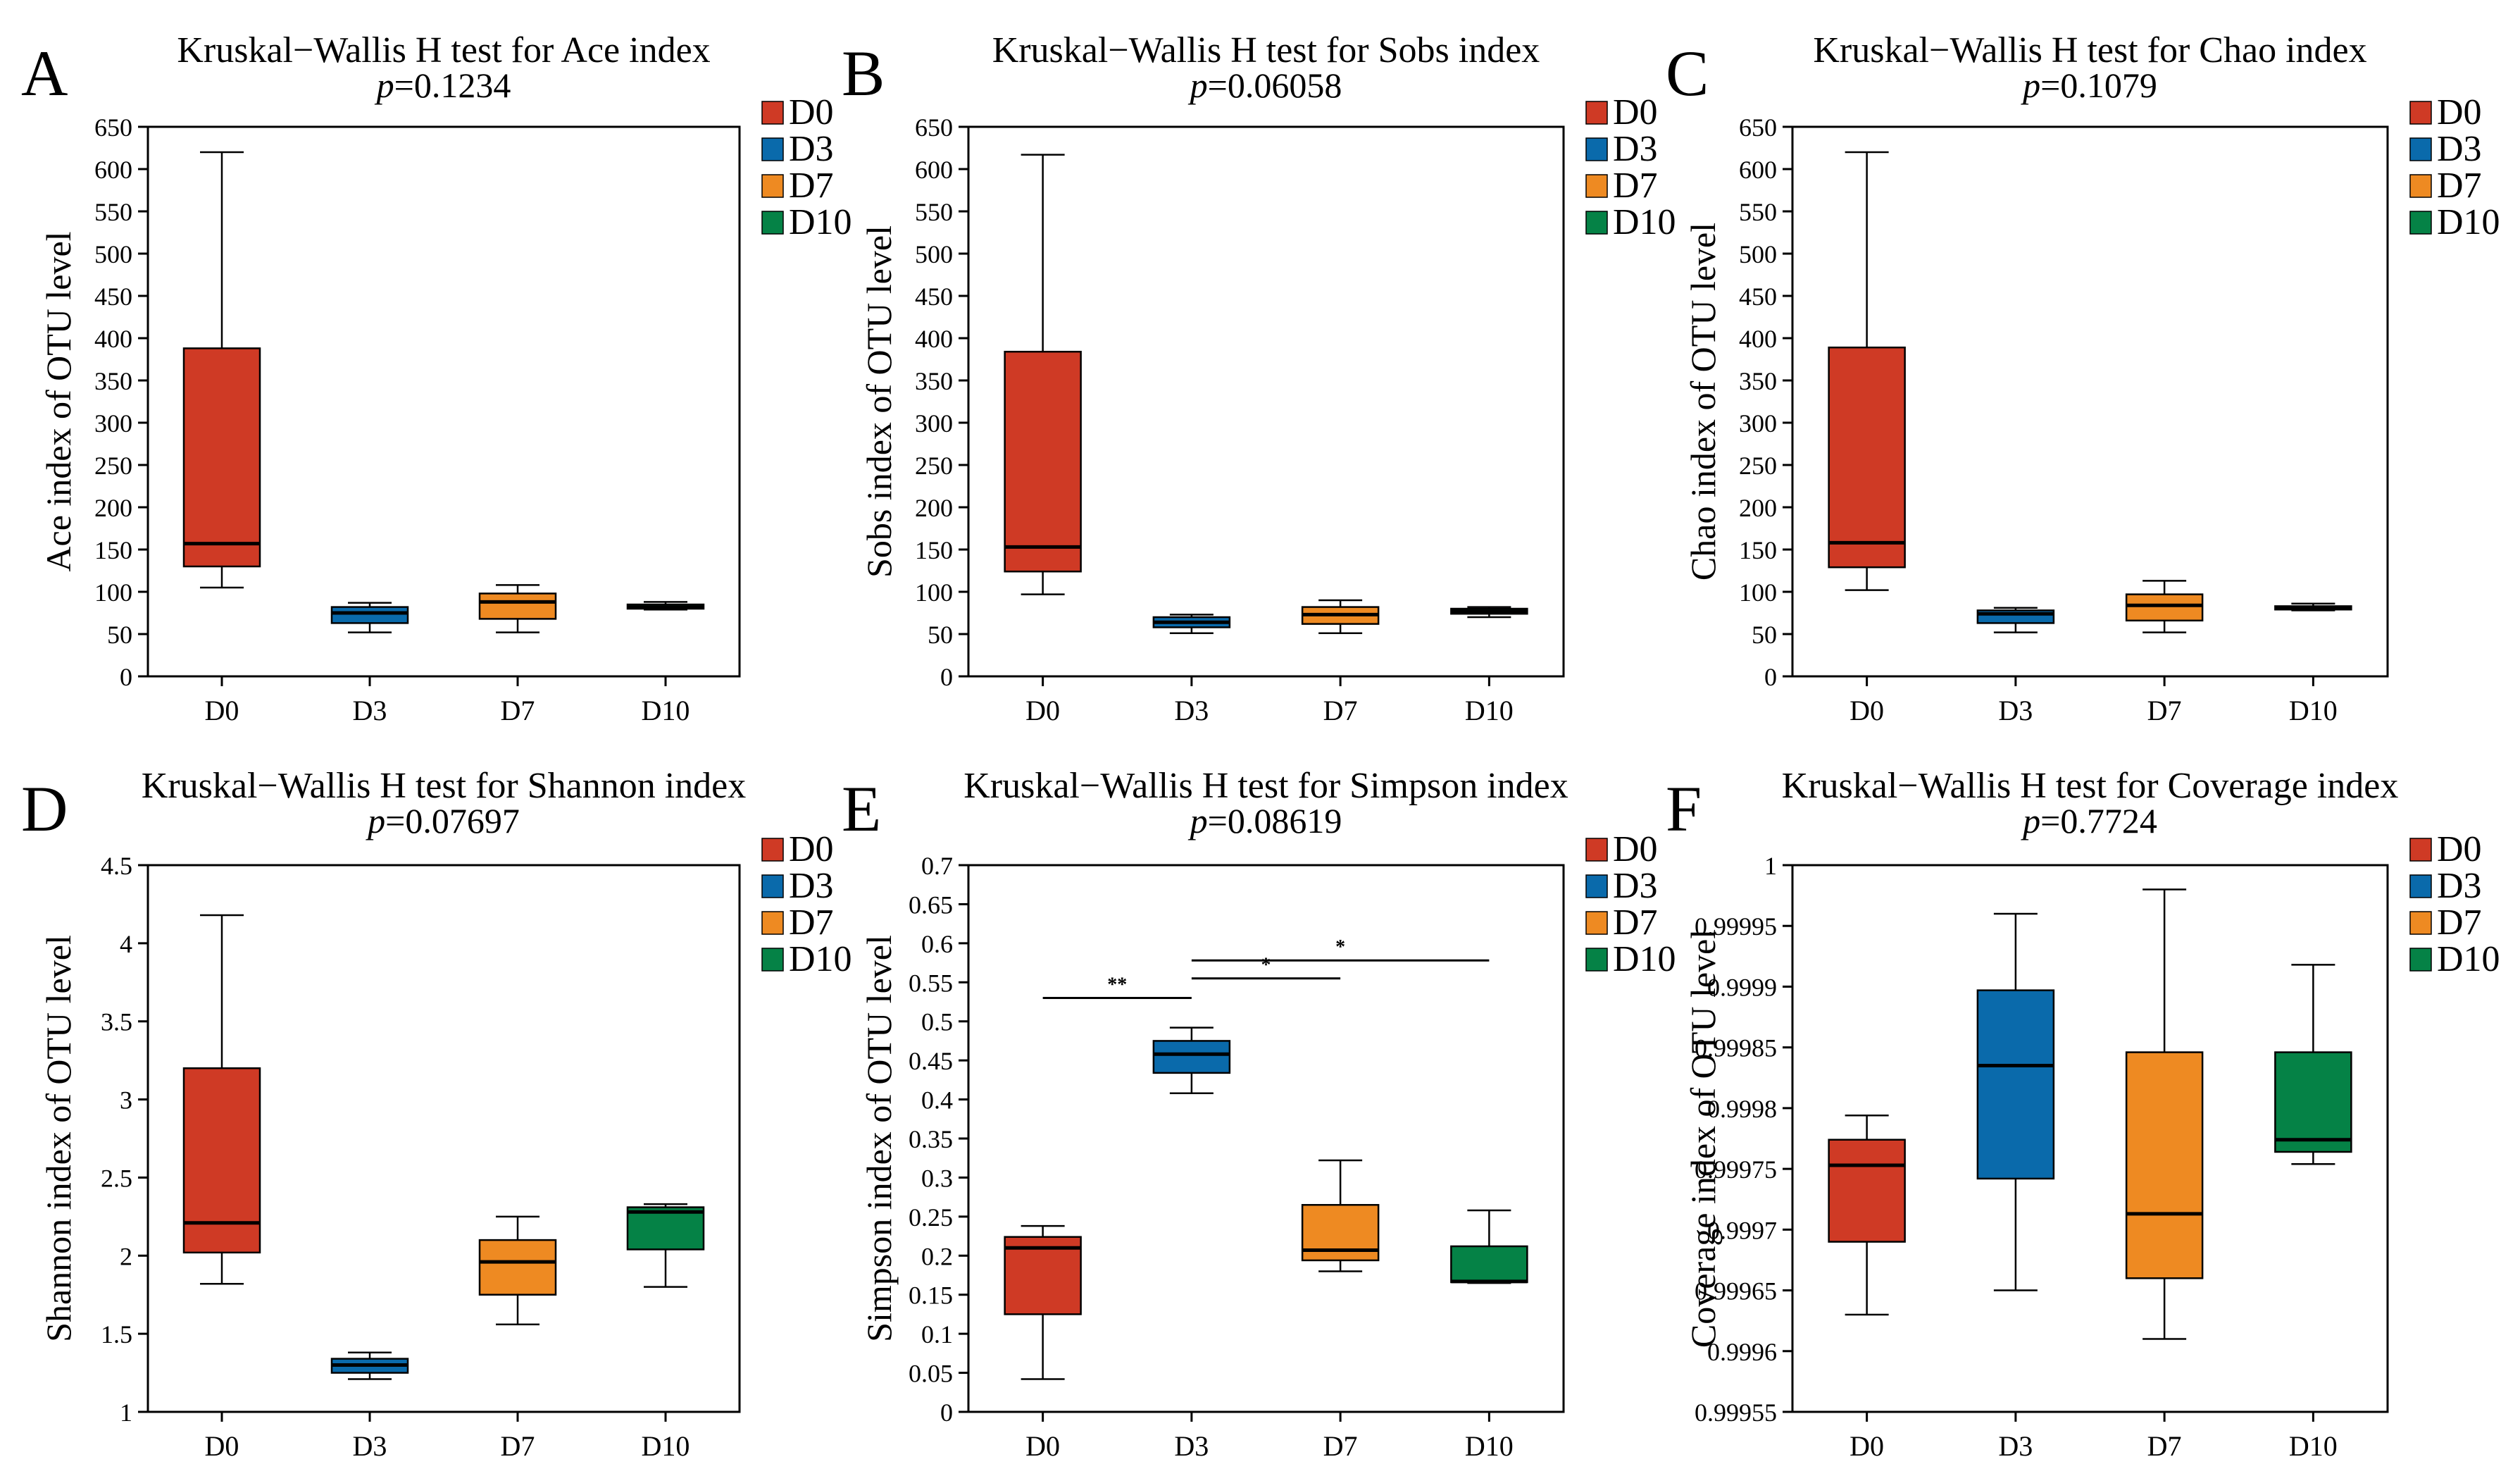 The image size is (2520, 1464). I want to click on y-tick-label: 0.99995, so click(1736, 926).